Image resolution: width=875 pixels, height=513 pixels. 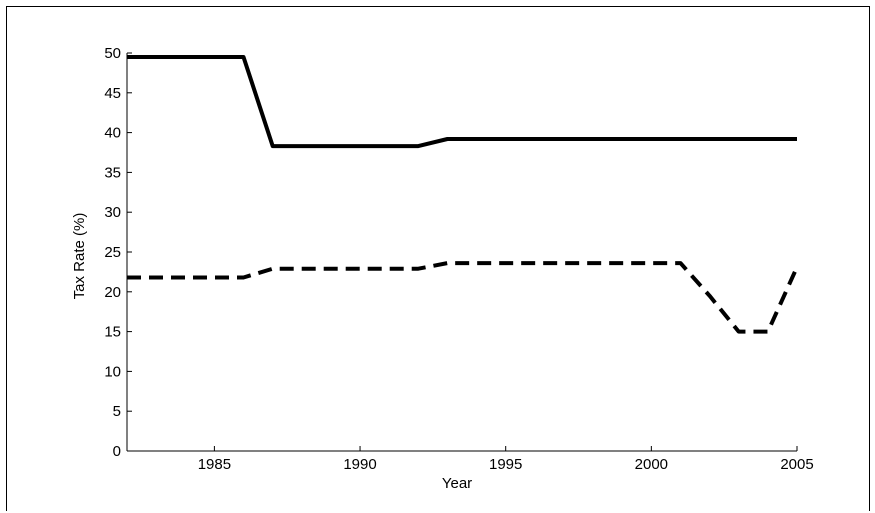 I want to click on y-axis-label: Tax Rate (%), so click(x=79, y=256).